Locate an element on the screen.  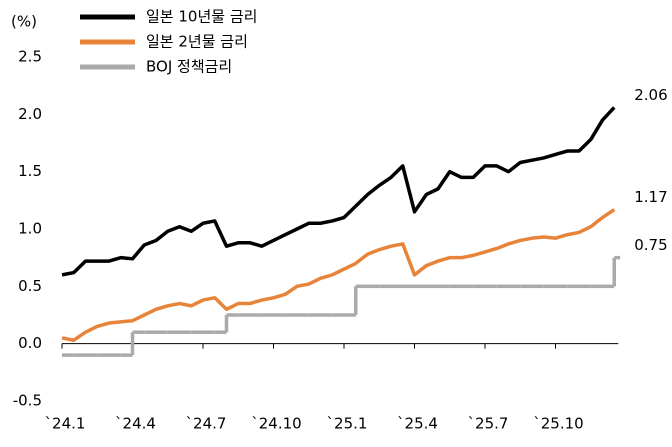
x-tick-label: `25.4 is located at coordinates (417, 424).